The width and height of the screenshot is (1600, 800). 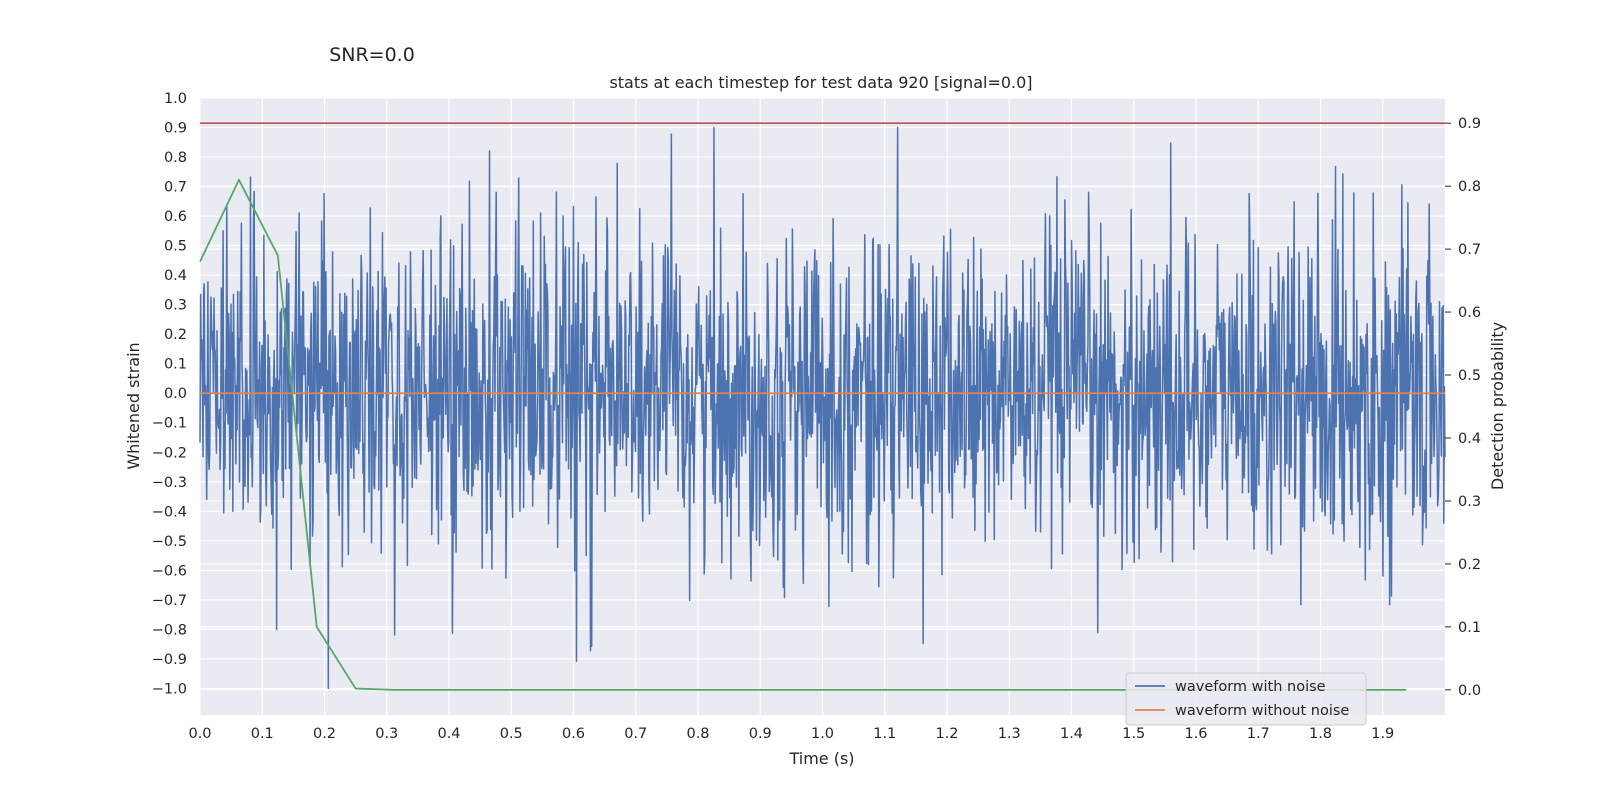 I want to click on x-tick-label: 1.7, so click(x=1258, y=734).